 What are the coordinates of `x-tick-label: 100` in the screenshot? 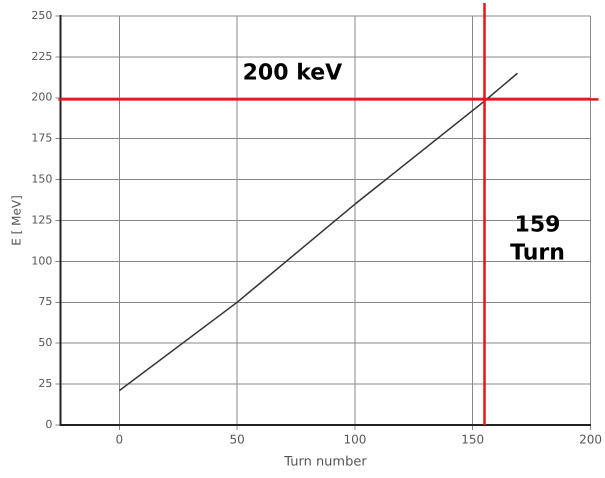 It's located at (354, 439).